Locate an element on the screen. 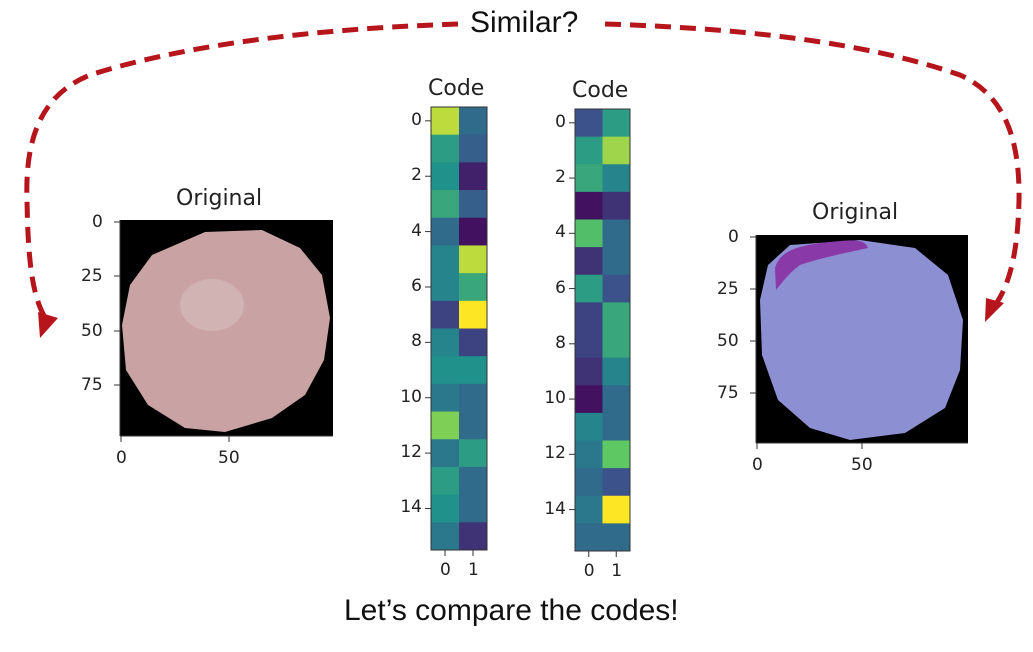 This screenshot has height=652, width=1033. heatmap-0-cell-r13-c0 is located at coordinates (445, 481).